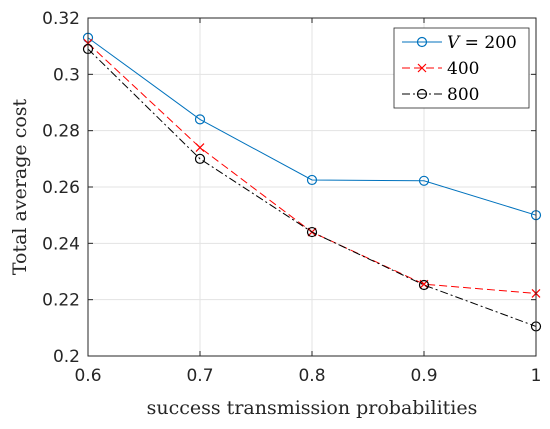 Image resolution: width=550 pixels, height=429 pixels. What do you see at coordinates (61, 301) in the screenshot?
I see `y-tick-label: 0.22` at bounding box center [61, 301].